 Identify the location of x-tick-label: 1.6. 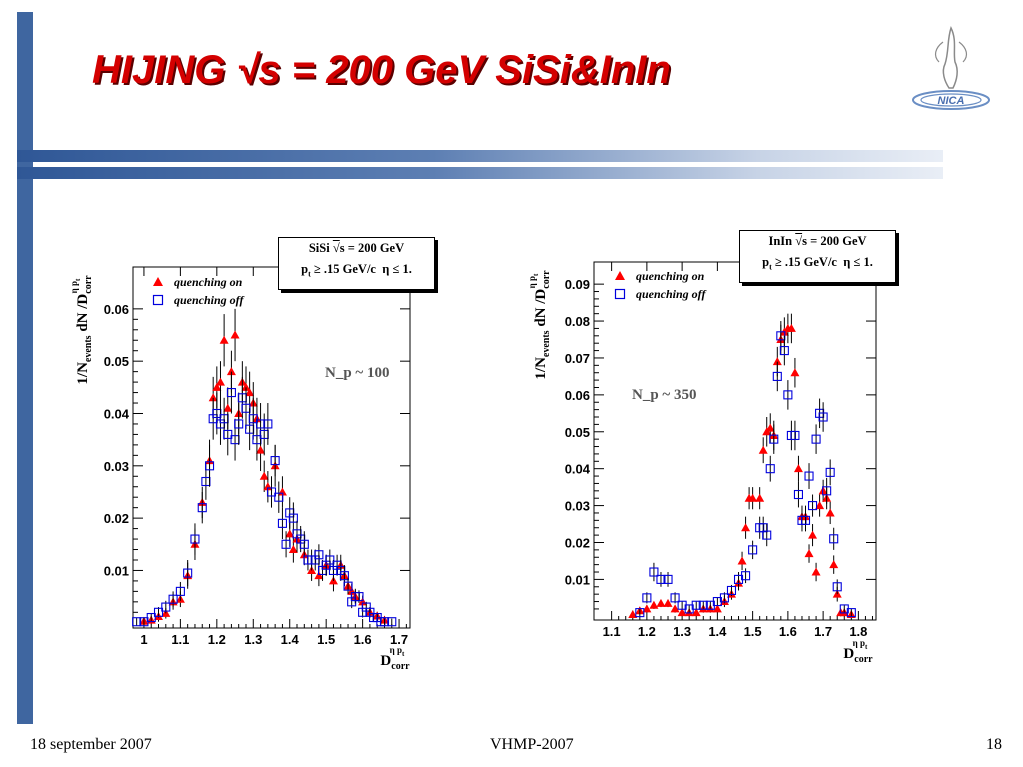
(788, 631).